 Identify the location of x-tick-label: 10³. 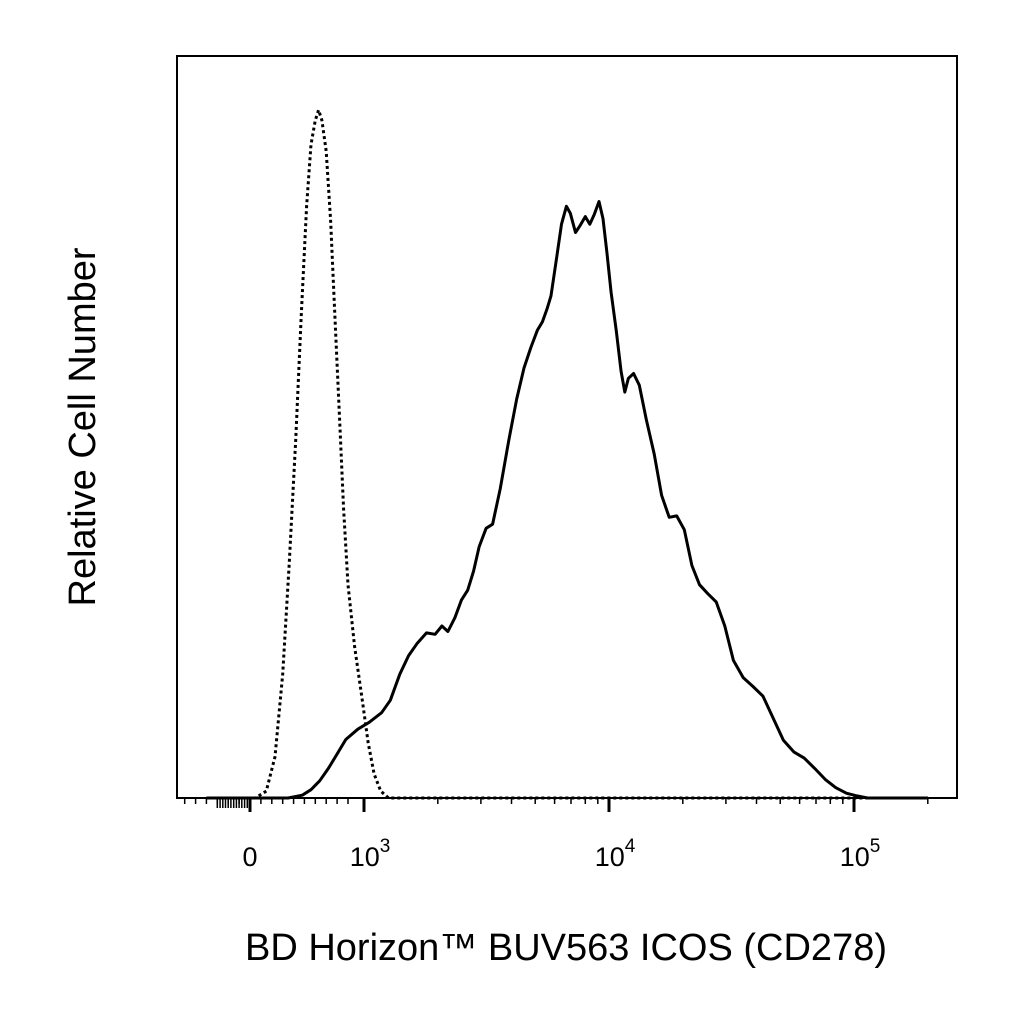
(370, 854).